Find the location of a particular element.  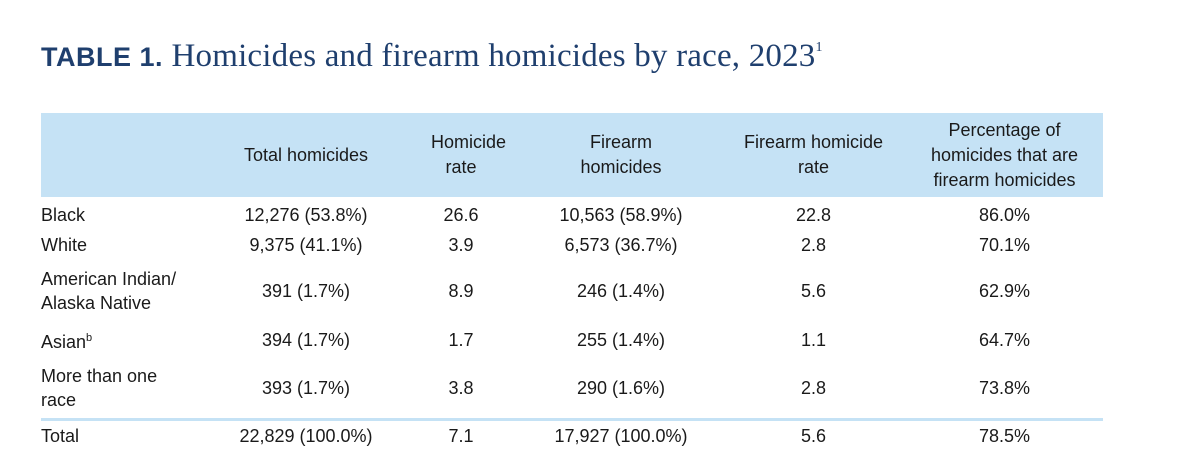

firearm-rate-cell: 22.8 is located at coordinates (813, 215).